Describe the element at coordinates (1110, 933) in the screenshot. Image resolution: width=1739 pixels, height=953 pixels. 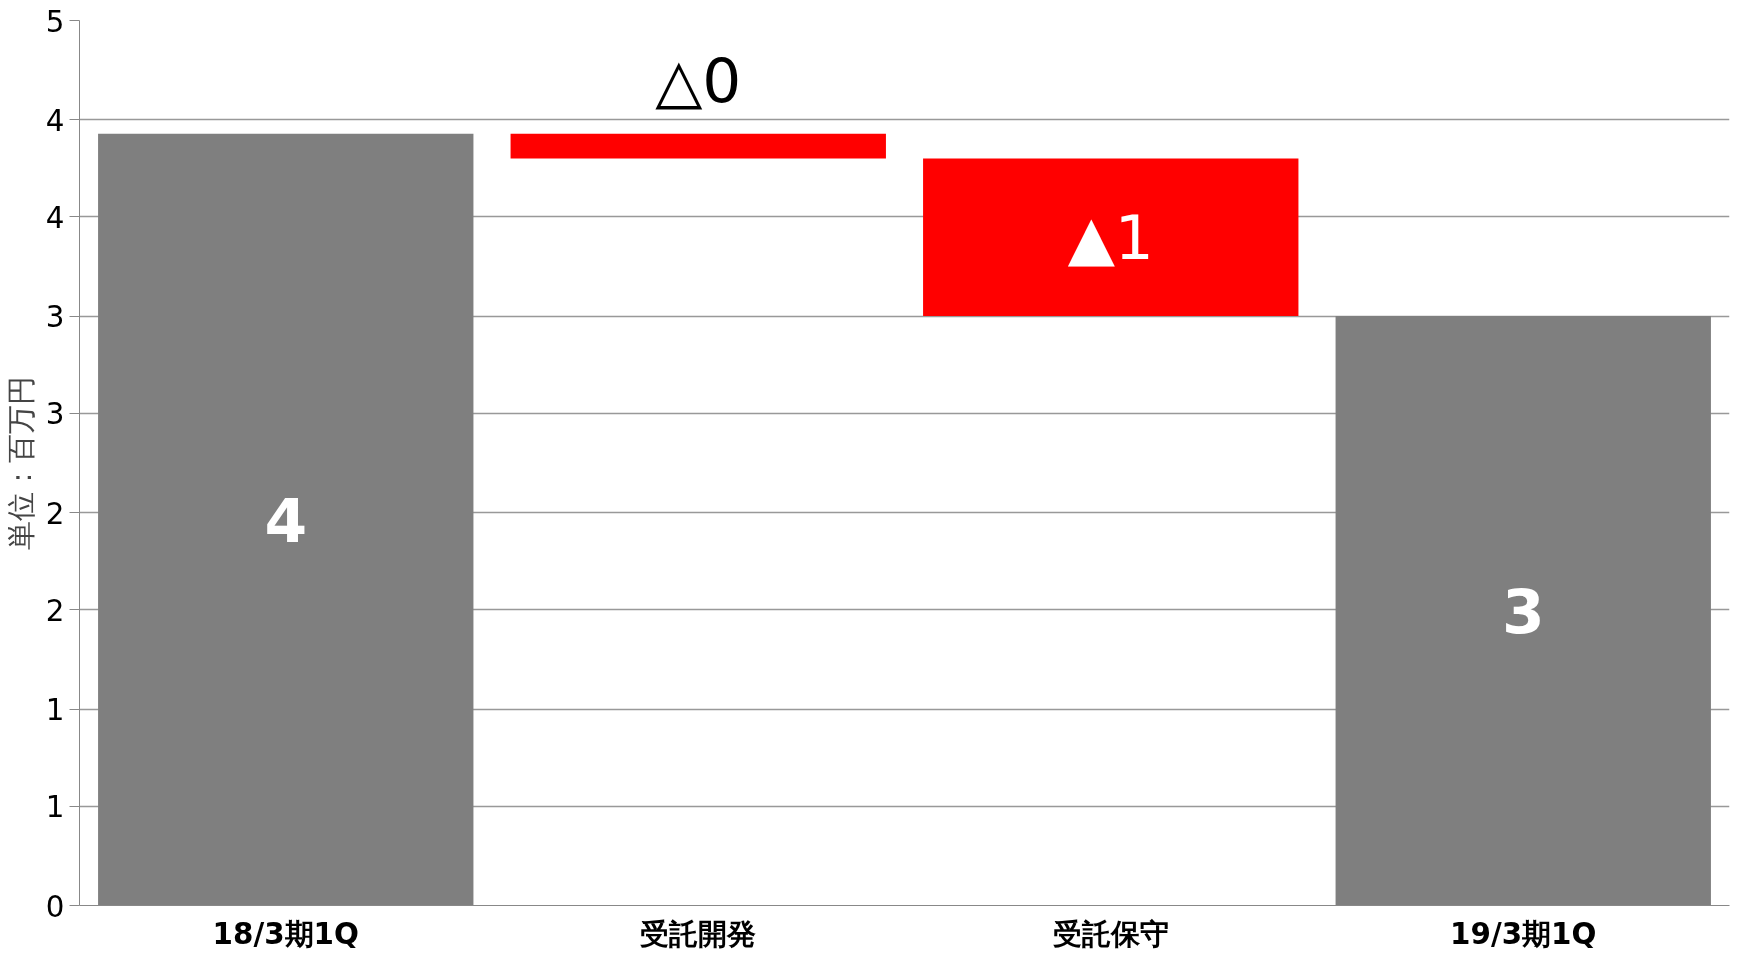
I see `x-tick-label: 受託保守` at that location.